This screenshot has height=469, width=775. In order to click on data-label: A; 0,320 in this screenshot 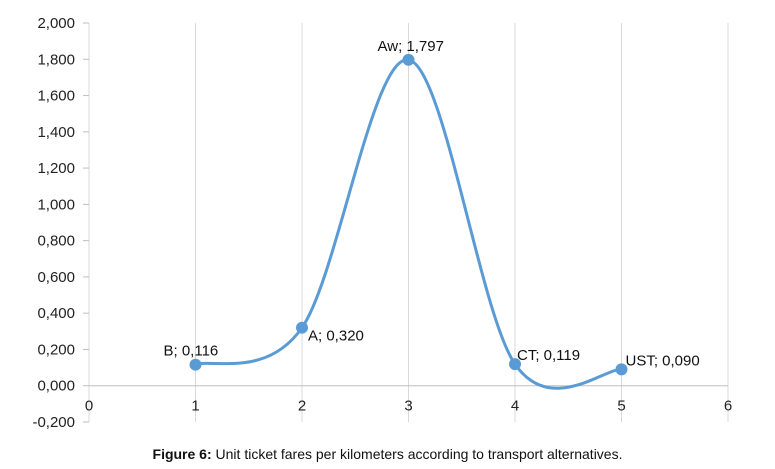, I will do `click(336, 336)`.